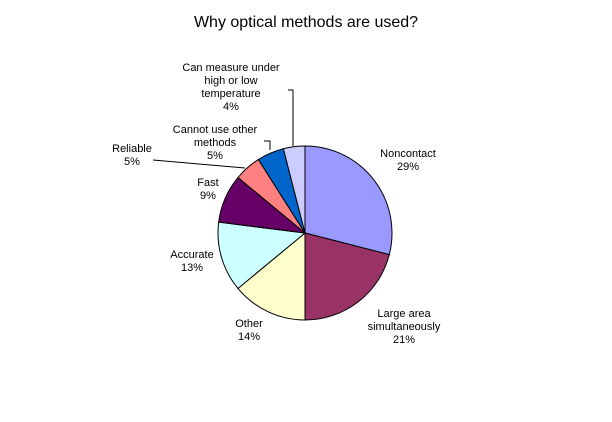  Describe the element at coordinates (208, 196) in the screenshot. I see `slice-percent: 9%` at that location.